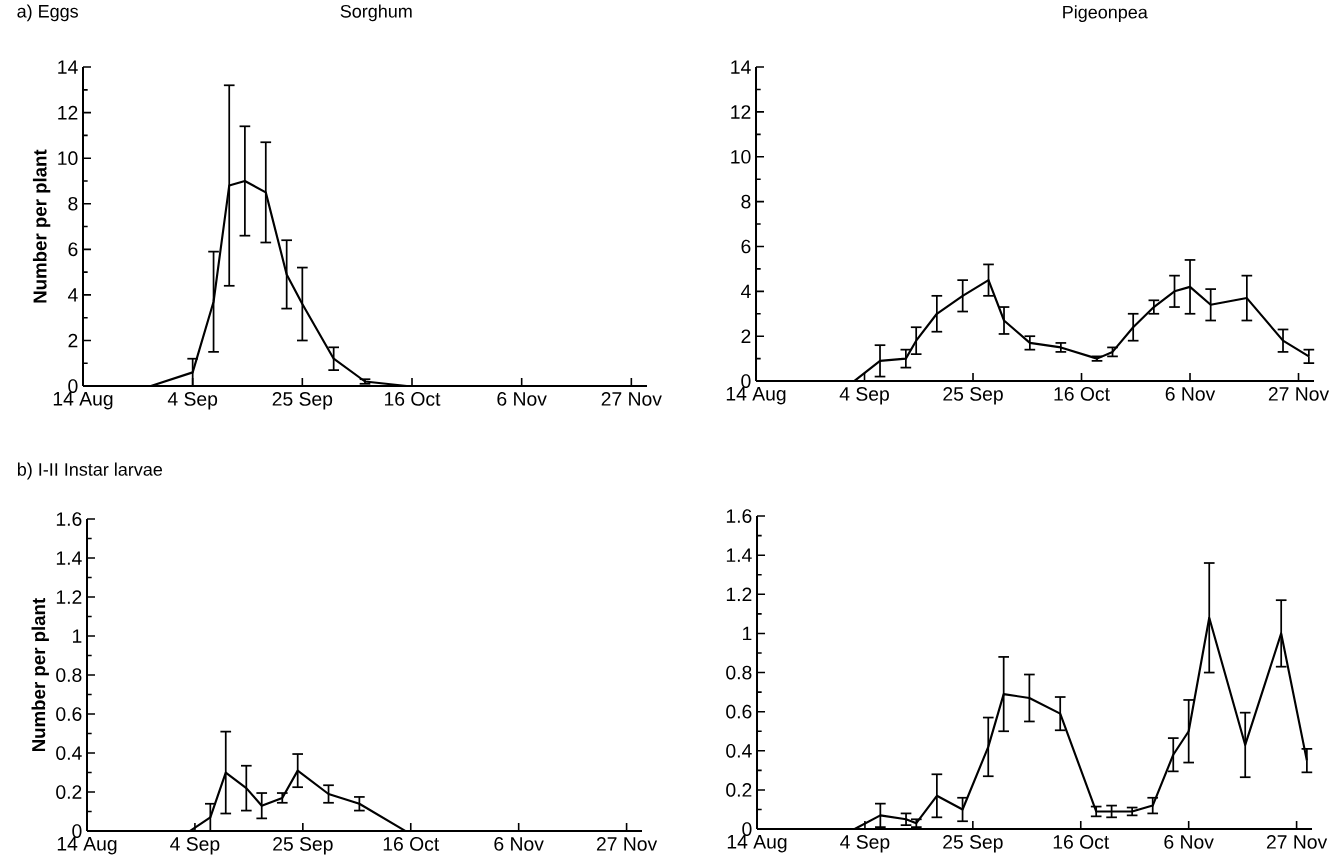  What do you see at coordinates (47, 13) in the screenshot?
I see `text: a) Eggs` at bounding box center [47, 13].